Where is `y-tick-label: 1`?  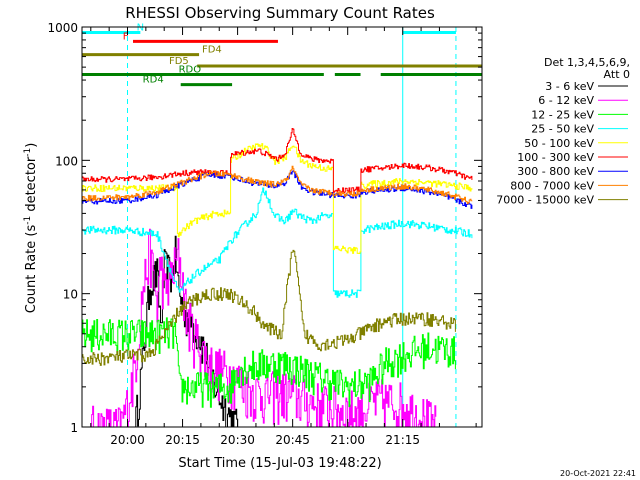 y-tick-label: 1 is located at coordinates (74, 428).